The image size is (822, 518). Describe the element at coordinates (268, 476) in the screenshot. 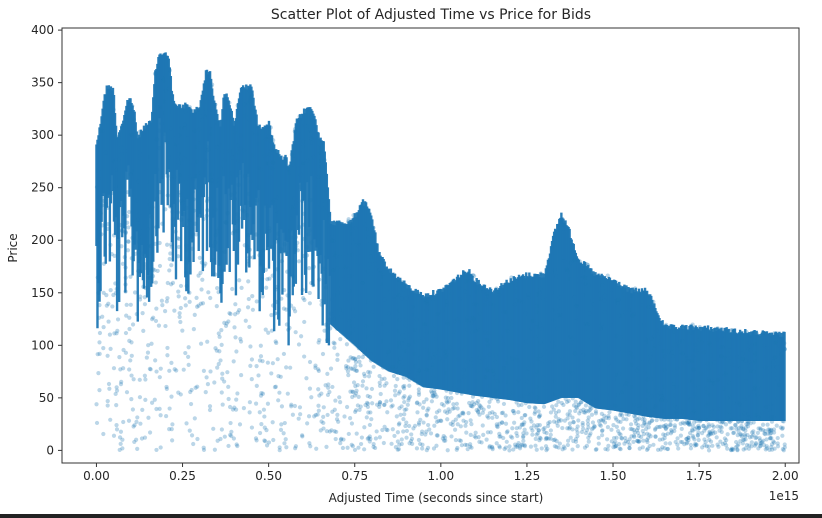

I see `x-tick-label: 0.50` at that location.